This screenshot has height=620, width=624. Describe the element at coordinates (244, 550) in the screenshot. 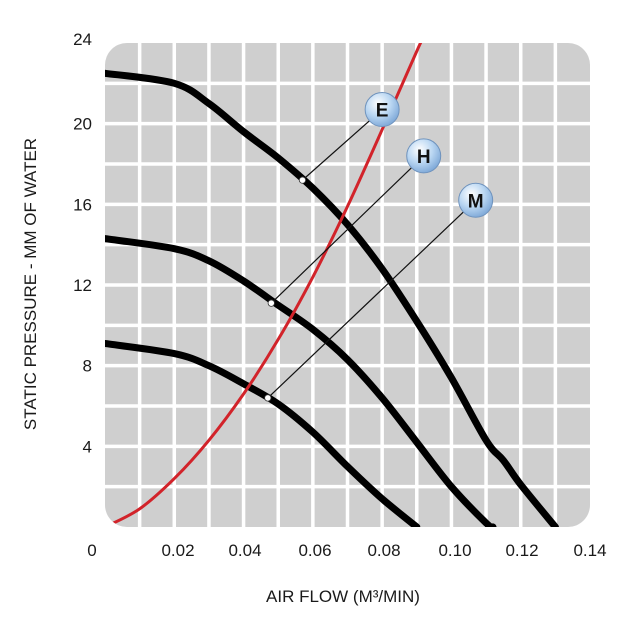

I see `x-tick-label: 0.04` at that location.